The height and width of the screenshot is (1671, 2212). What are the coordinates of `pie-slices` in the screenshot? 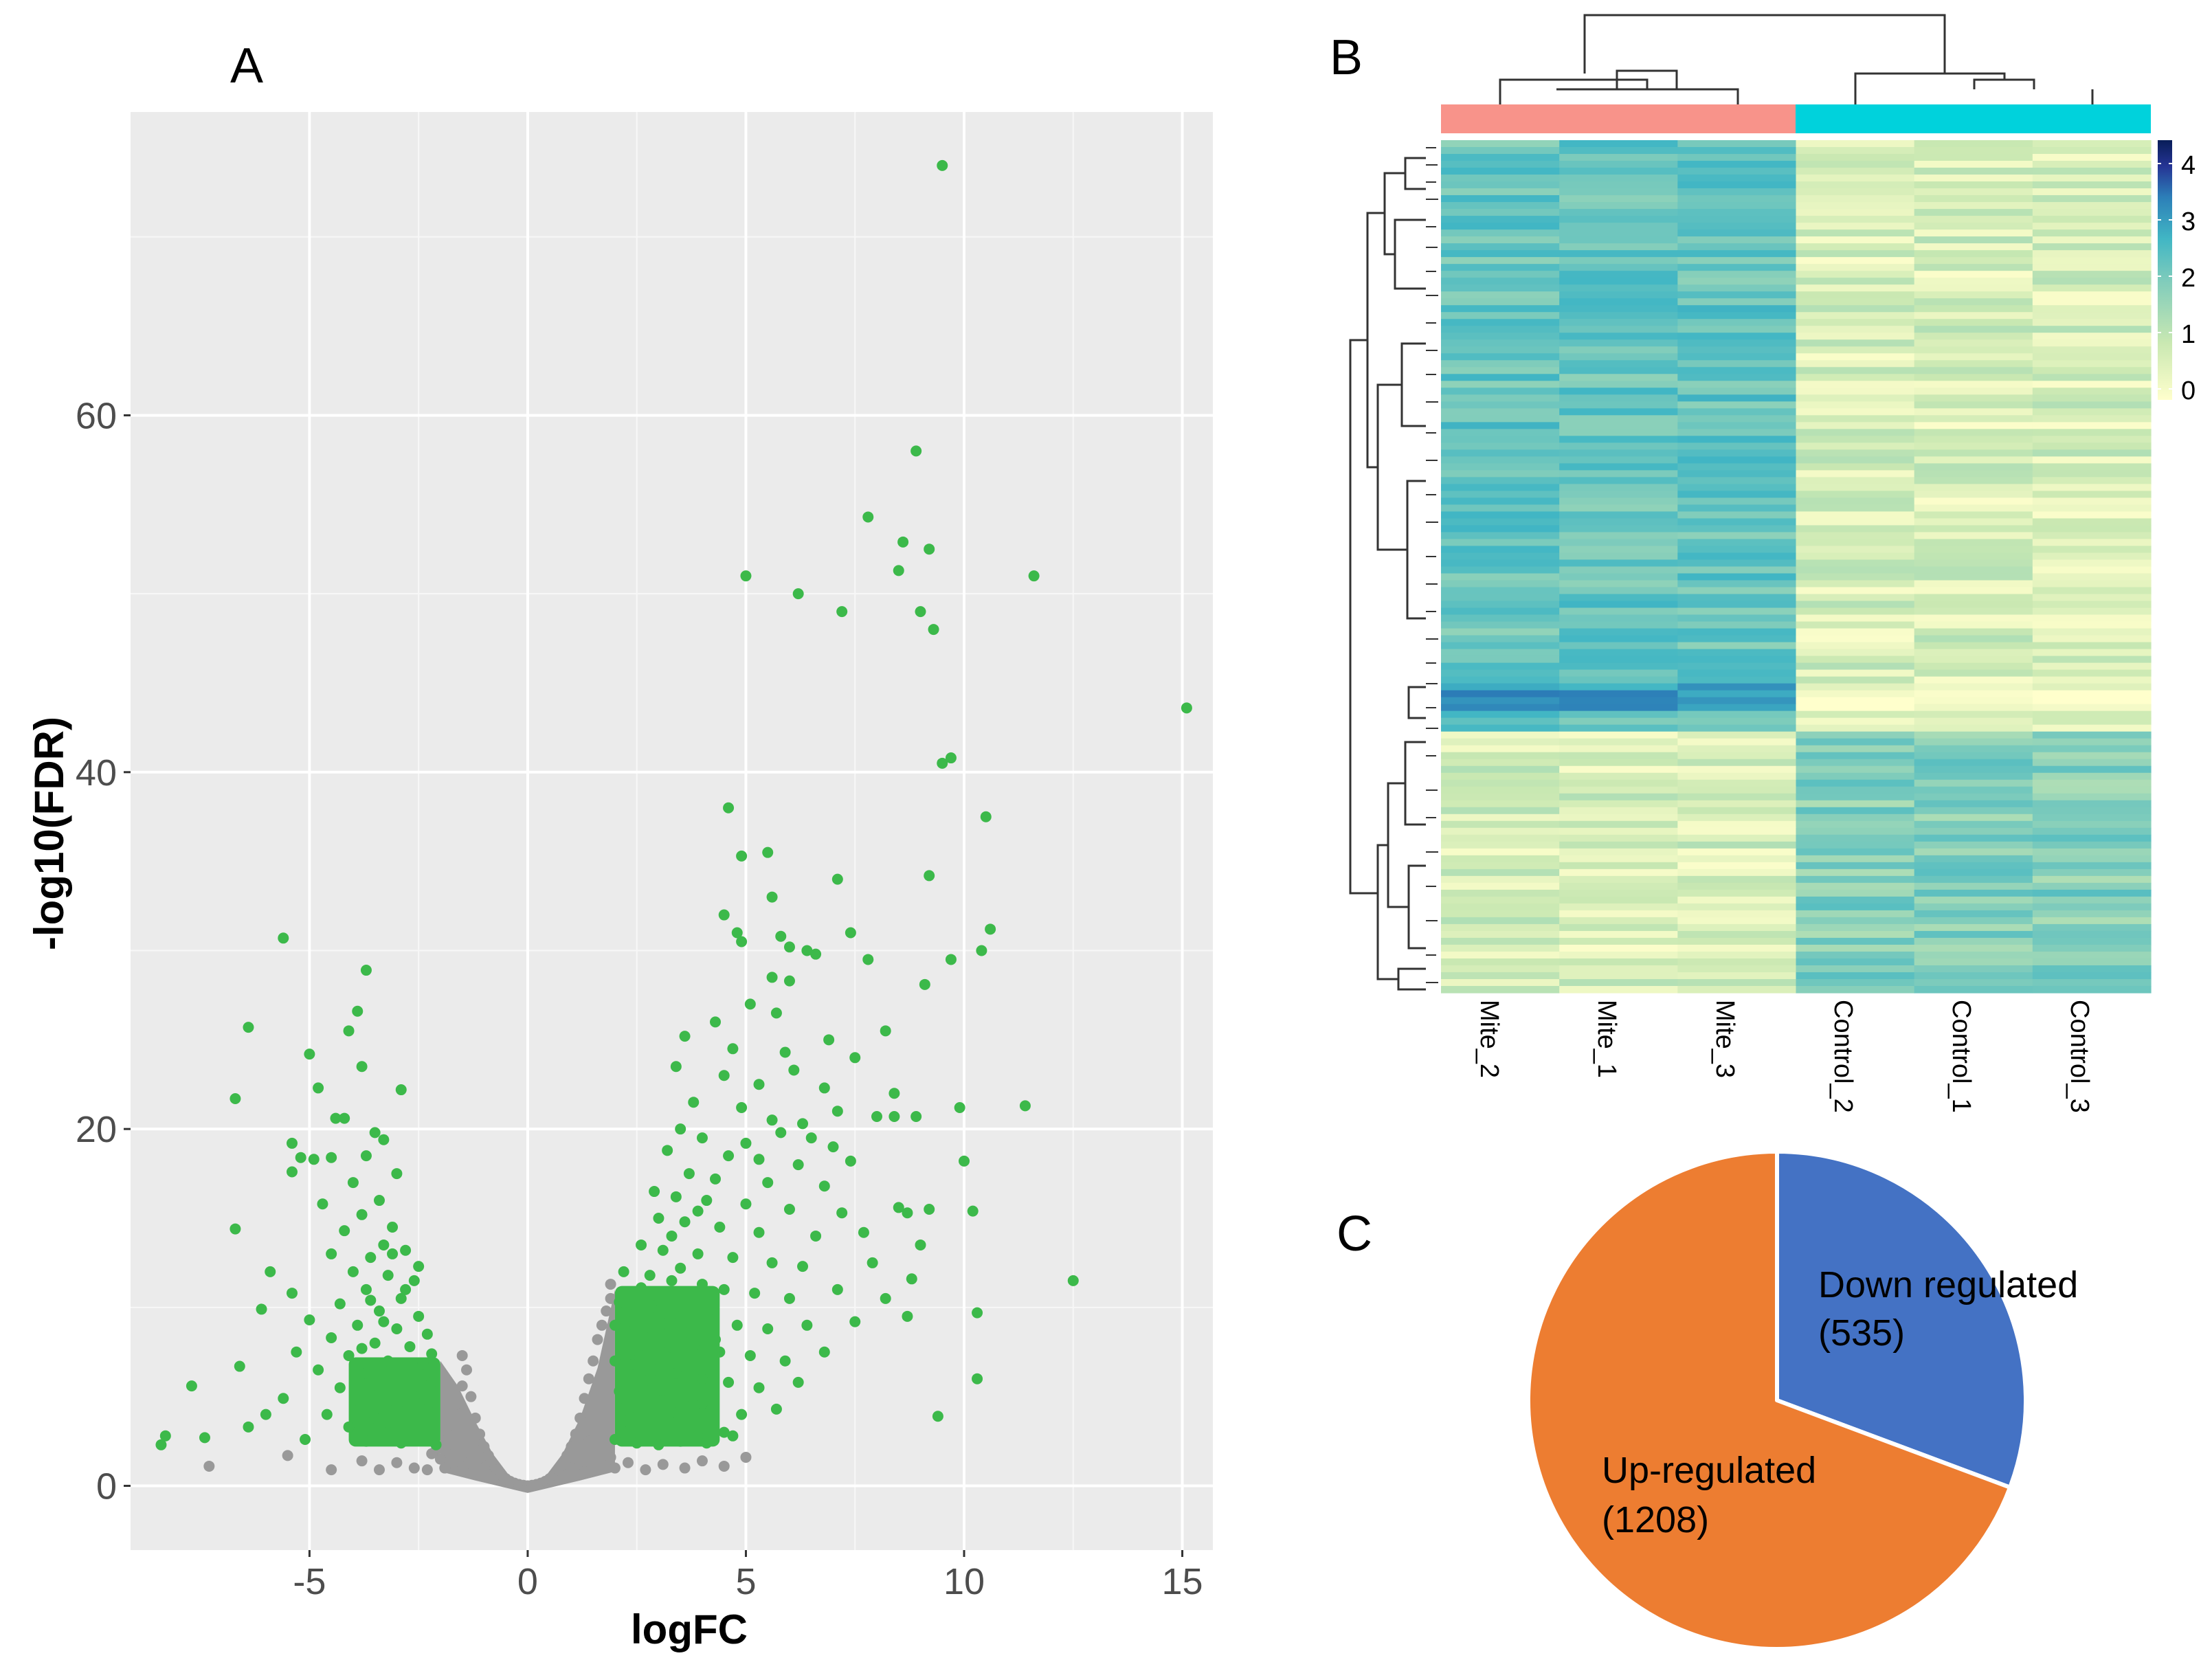 It's located at (1777, 1400).